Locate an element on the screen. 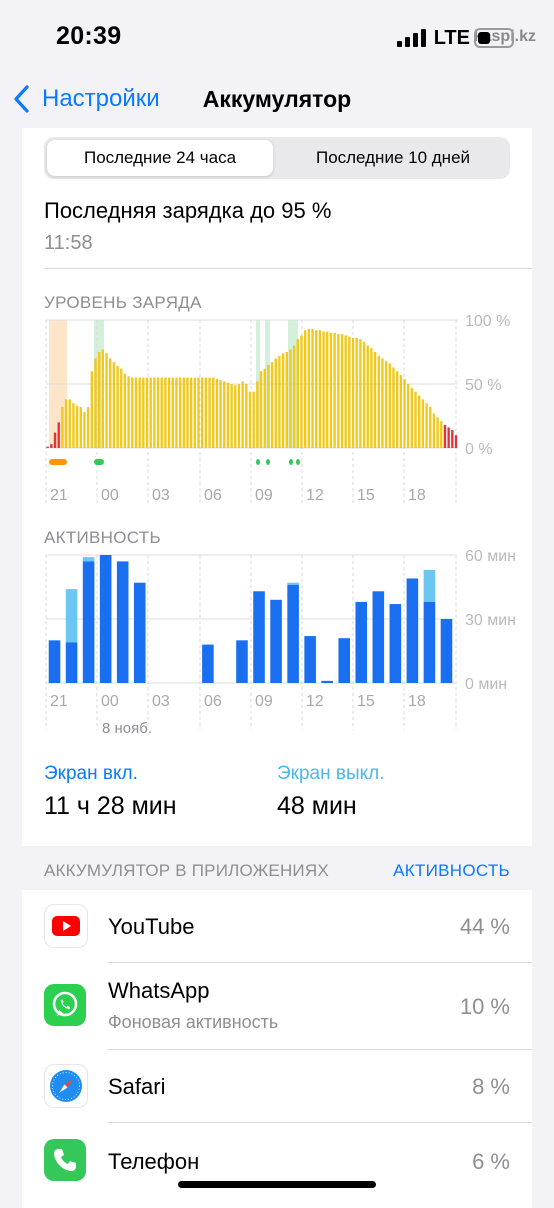  back-button: Настройки is located at coordinates (86, 99).